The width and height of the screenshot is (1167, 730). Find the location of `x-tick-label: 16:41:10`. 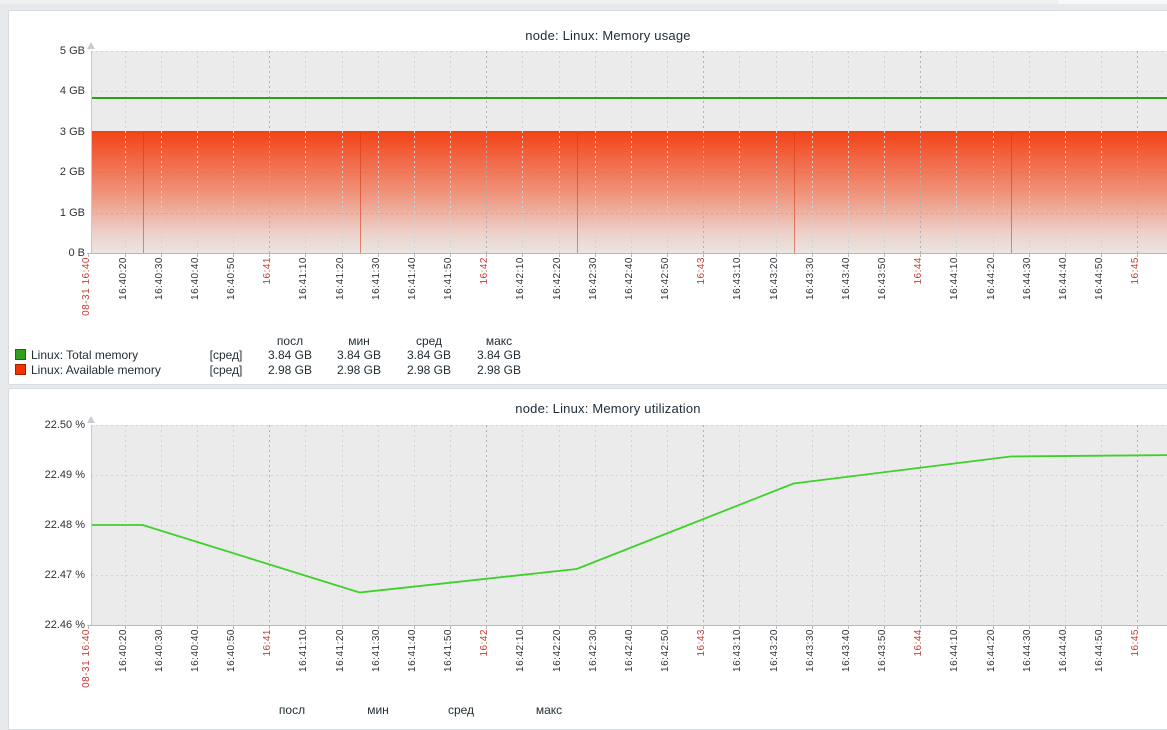

x-tick-label: 16:41:10 is located at coordinates (304, 650).